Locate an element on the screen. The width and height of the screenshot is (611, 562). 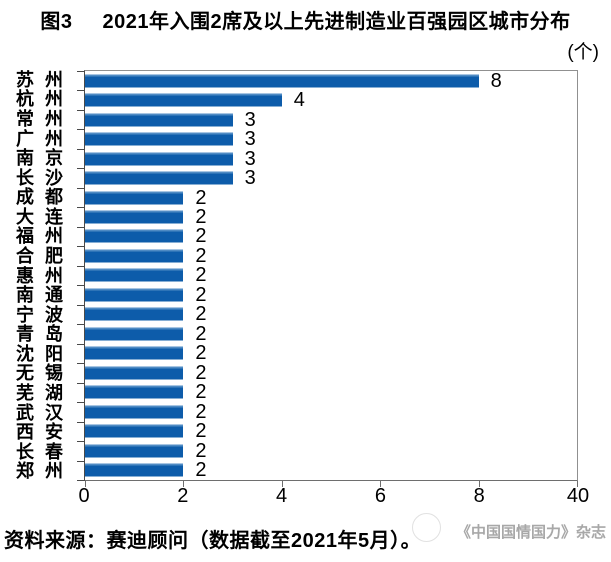
bar-row: 4 is located at coordinates (331, 100).